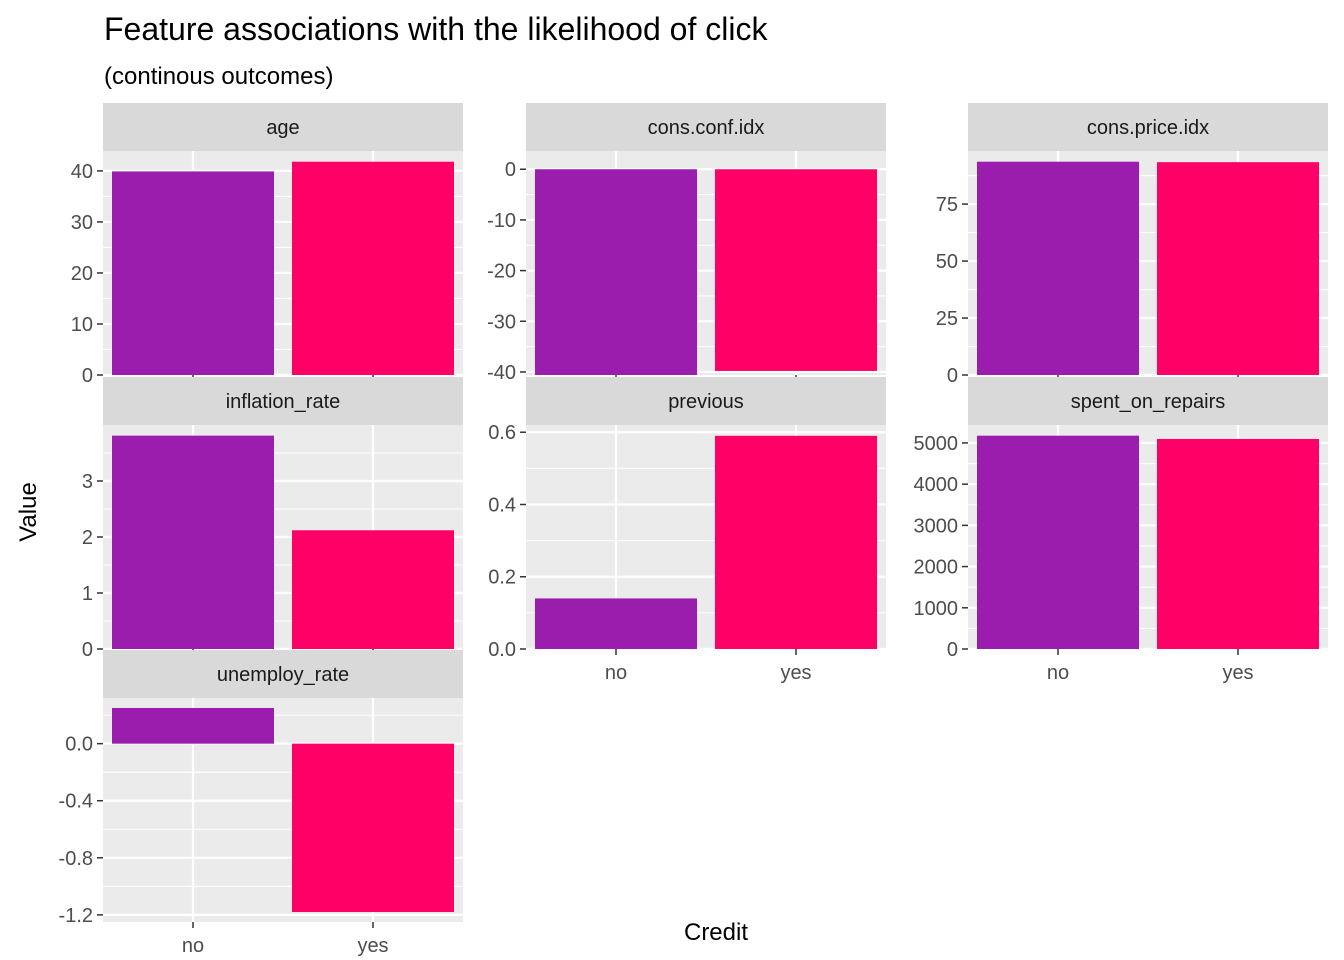 Image resolution: width=1344 pixels, height=960 pixels. Describe the element at coordinates (501, 272) in the screenshot. I see `y-tick-label: -20` at that location.